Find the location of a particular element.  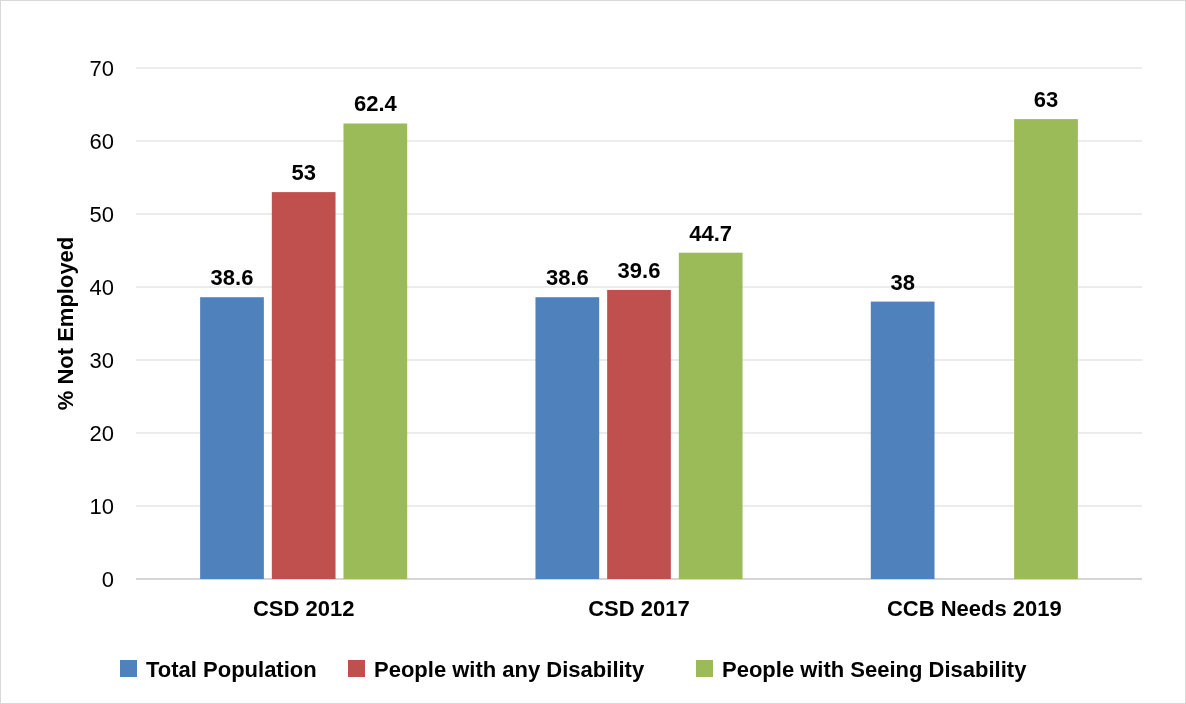

x-tick-label: CSD 2012 is located at coordinates (303, 608).